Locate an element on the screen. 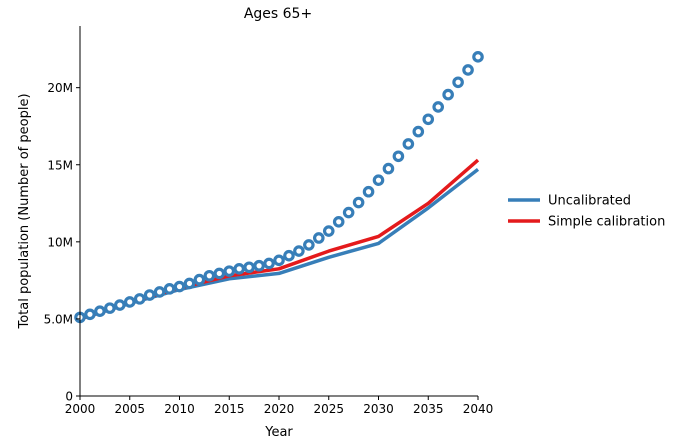 The width and height of the screenshot is (694, 448). legend-label: Uncalibrated is located at coordinates (589, 201).